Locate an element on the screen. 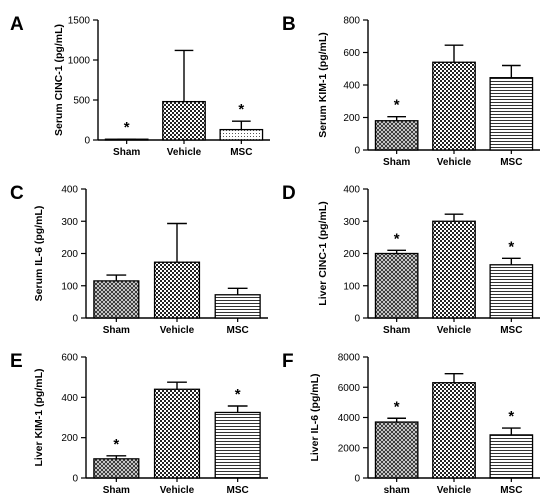 The width and height of the screenshot is (550, 501). panel-e-letter: E is located at coordinates (16, 361).